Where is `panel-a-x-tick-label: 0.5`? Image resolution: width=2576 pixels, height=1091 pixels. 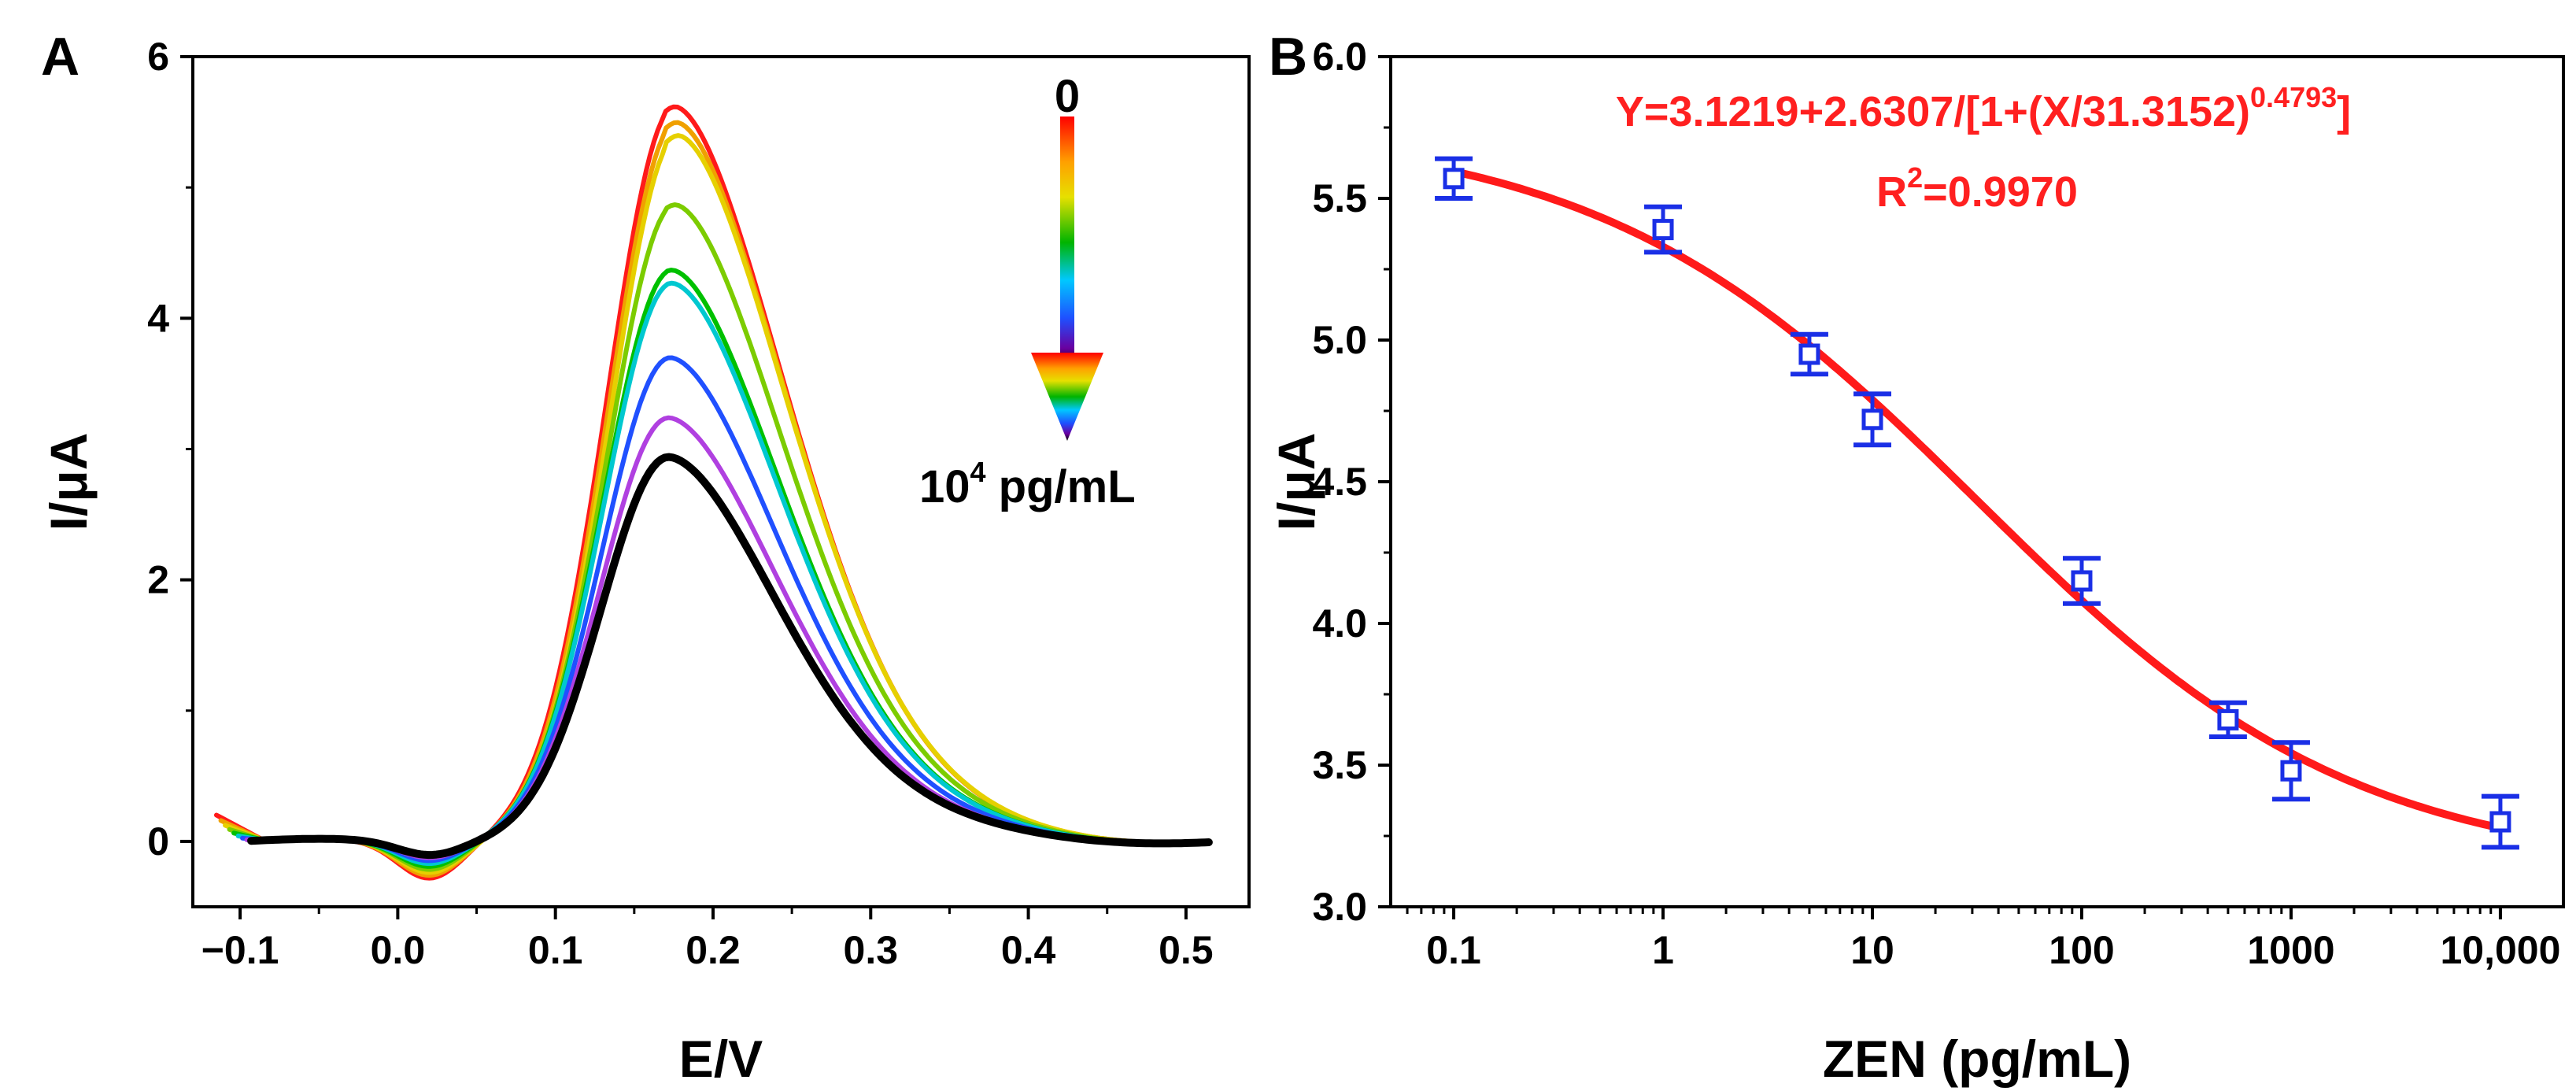
panel-a-x-tick-label: 0.5 is located at coordinates (1186, 950).